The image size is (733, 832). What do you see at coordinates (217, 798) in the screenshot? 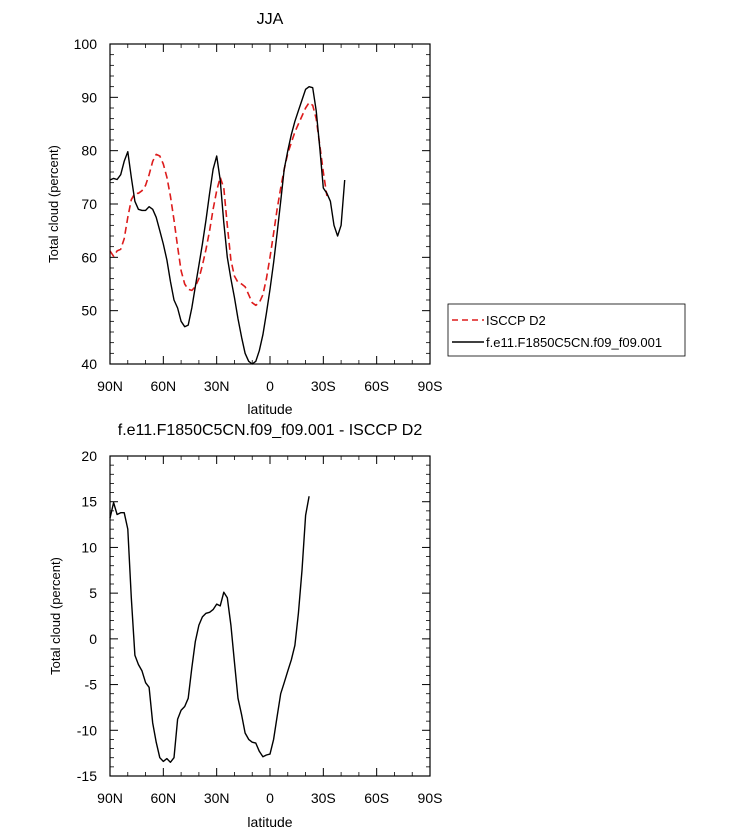
I see `bottom-x-tick-label: 30N` at bounding box center [217, 798].